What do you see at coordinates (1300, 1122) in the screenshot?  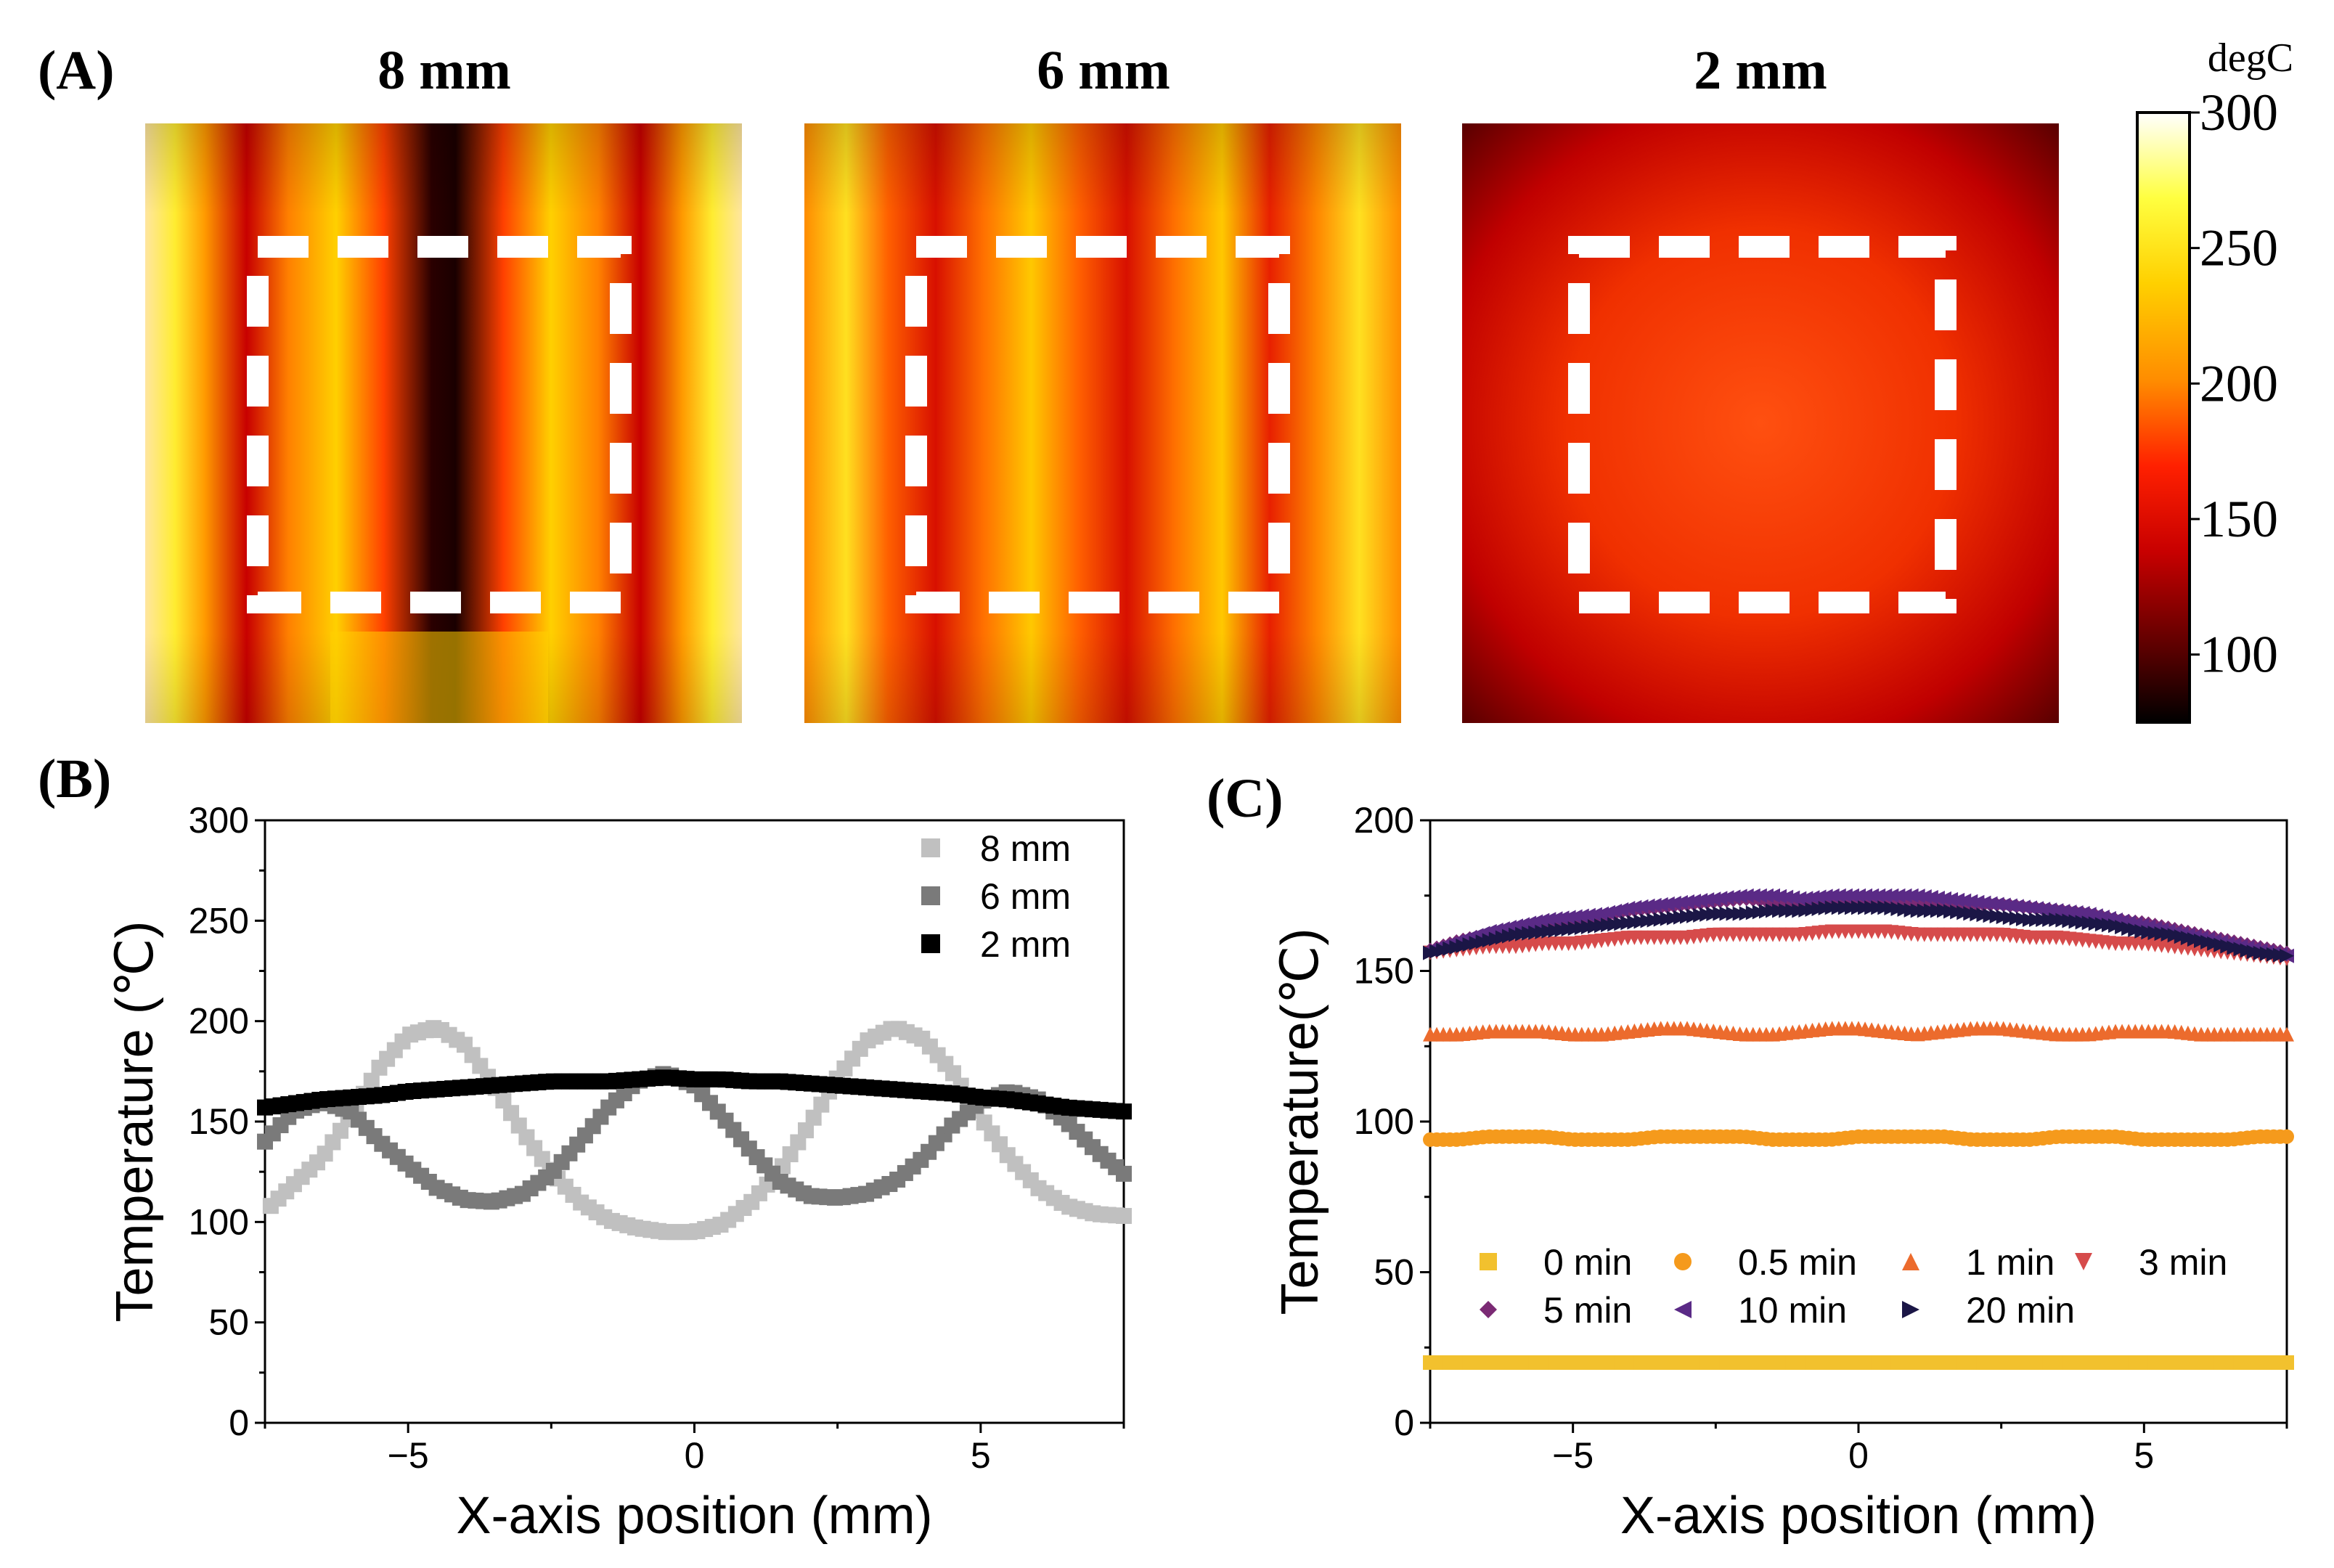 I see `plot-c-y-axis-title: Temperature(℃)` at bounding box center [1300, 1122].